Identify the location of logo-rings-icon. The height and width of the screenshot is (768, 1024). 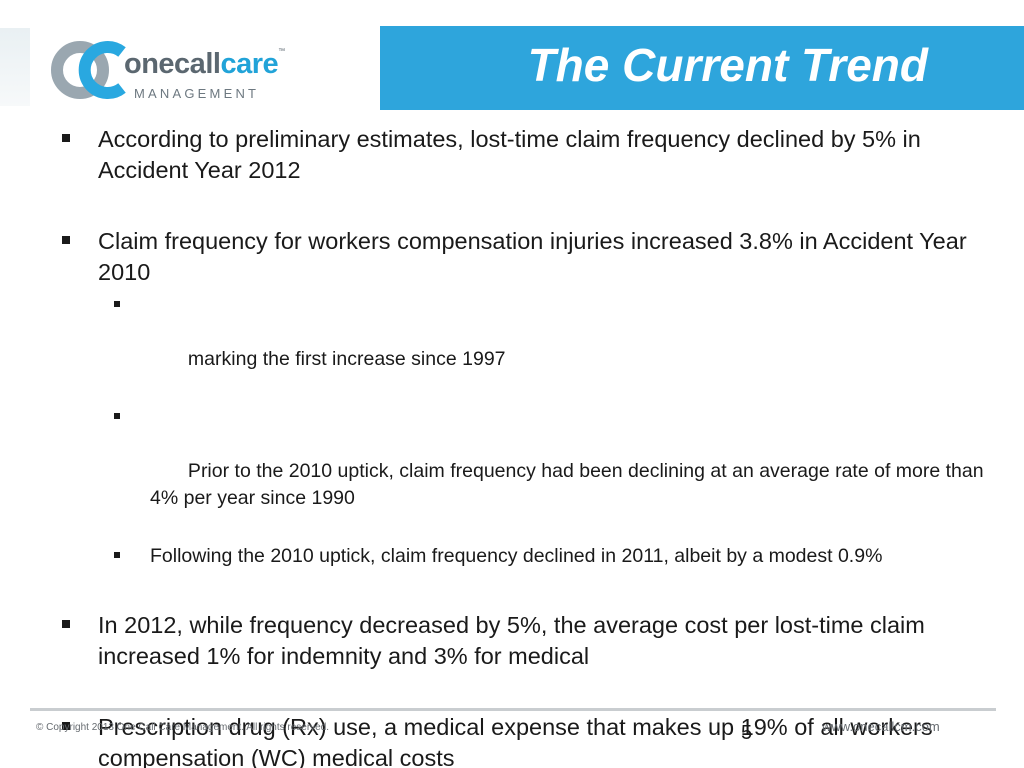
(88, 70).